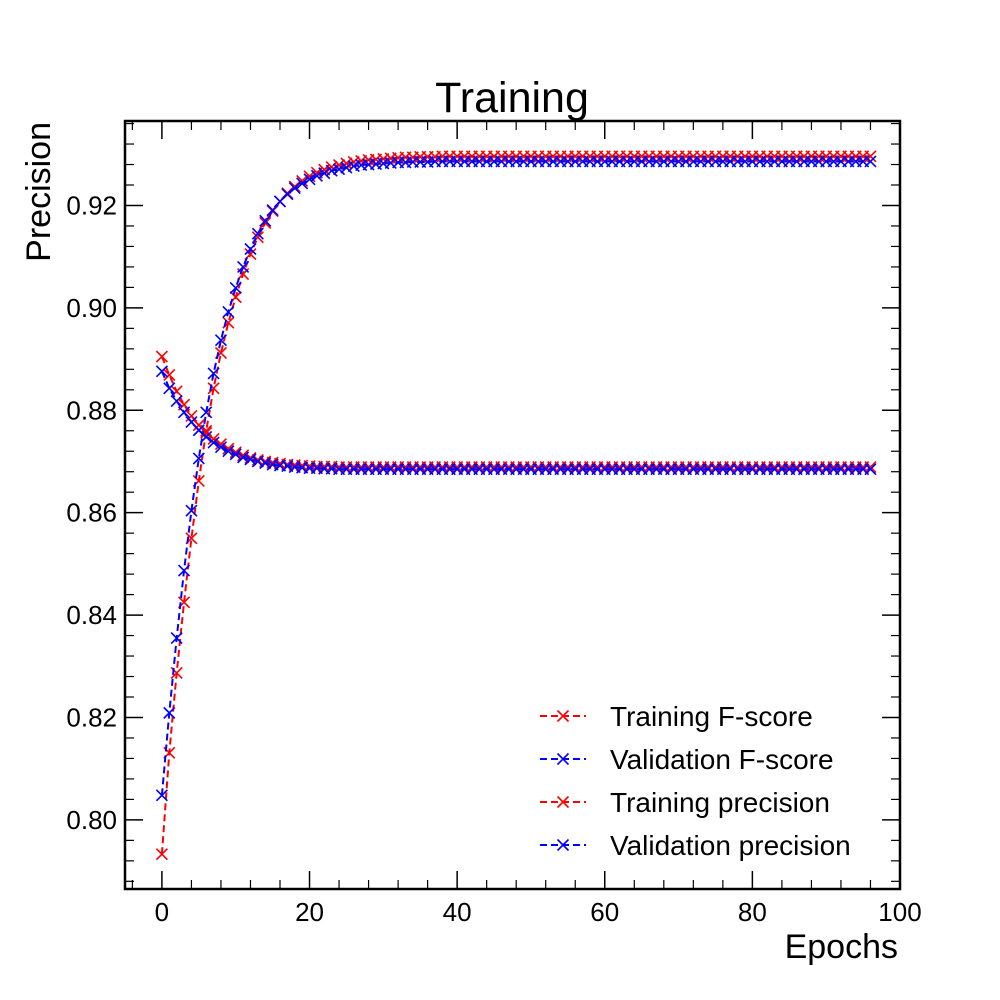  I want to click on y-tick-label: 0.90, so click(91, 308).